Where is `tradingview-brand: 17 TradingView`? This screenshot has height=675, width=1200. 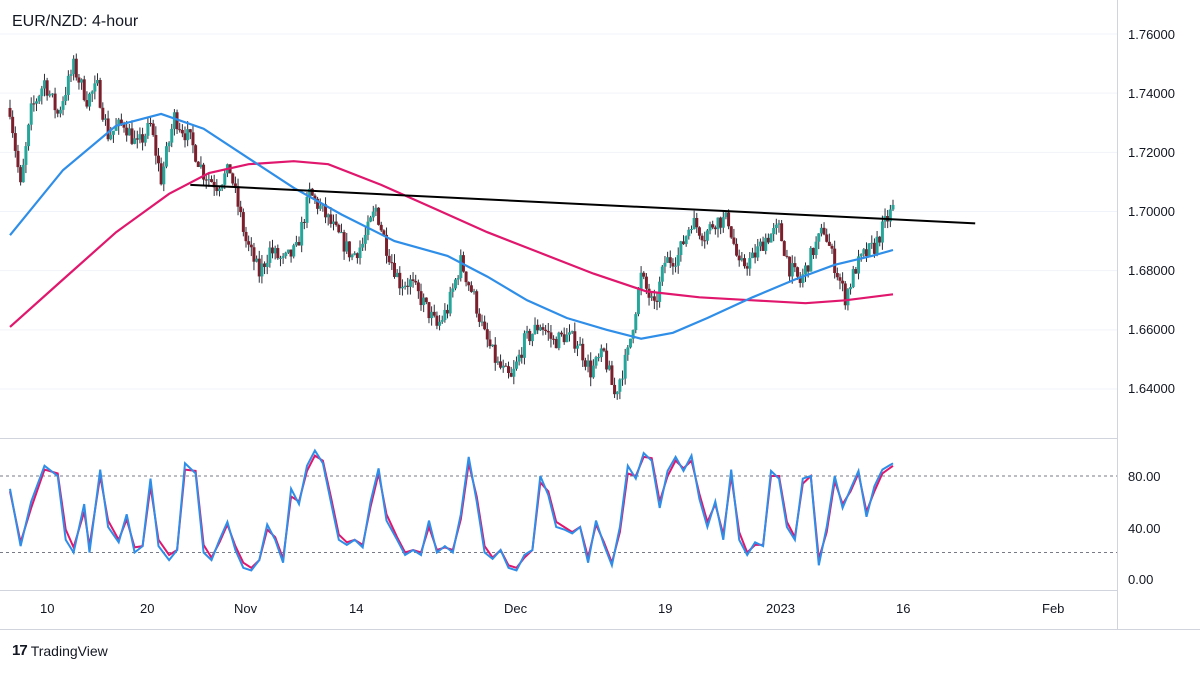 tradingview-brand: 17 TradingView is located at coordinates (60, 650).